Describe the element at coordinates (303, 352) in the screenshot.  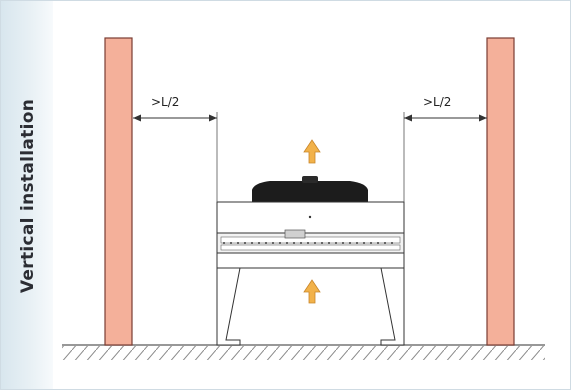
I see `ground` at that location.